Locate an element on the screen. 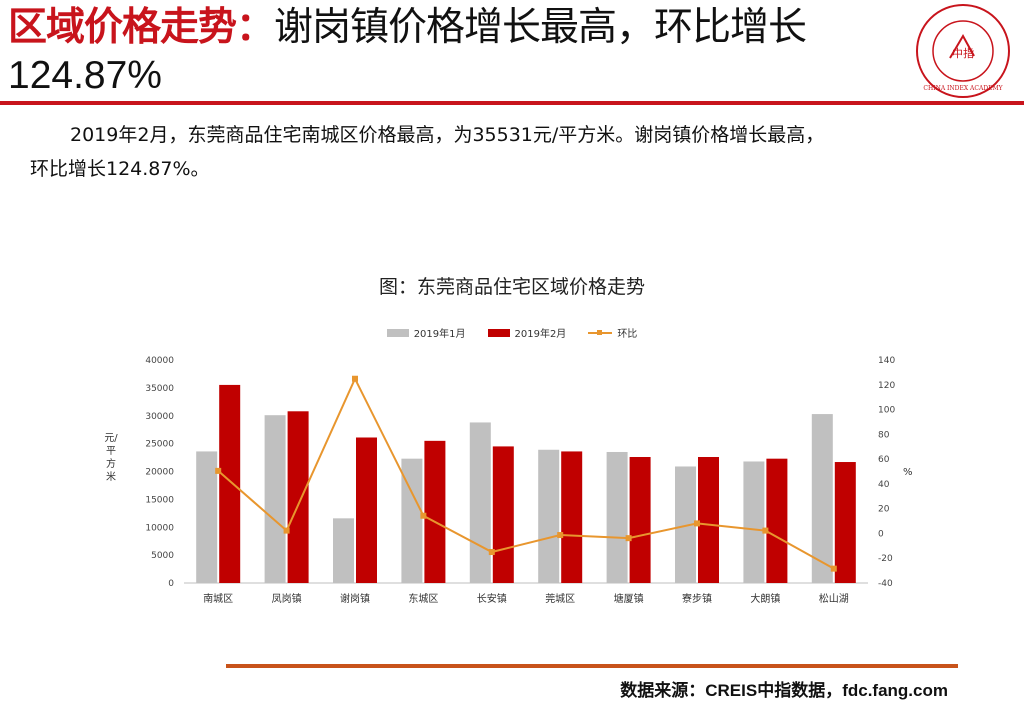  y-tick-label-left: 30000 is located at coordinates (159, 417).